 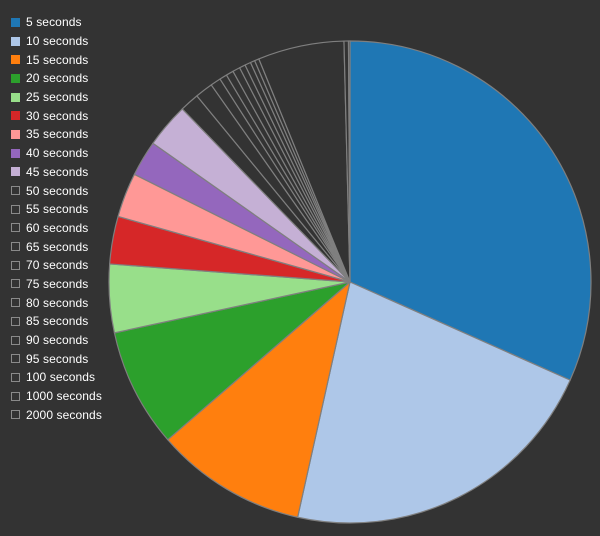 I want to click on legend-item: 65 seconds, so click(x=56, y=246).